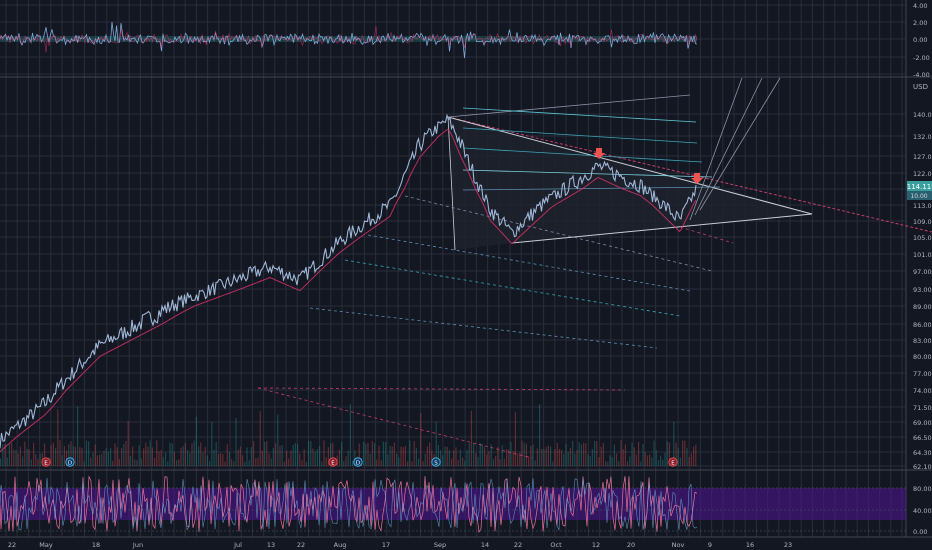 This screenshot has width=932, height=550. What do you see at coordinates (922, 438) in the screenshot?
I see `price-axis-label: 66.50` at bounding box center [922, 438].